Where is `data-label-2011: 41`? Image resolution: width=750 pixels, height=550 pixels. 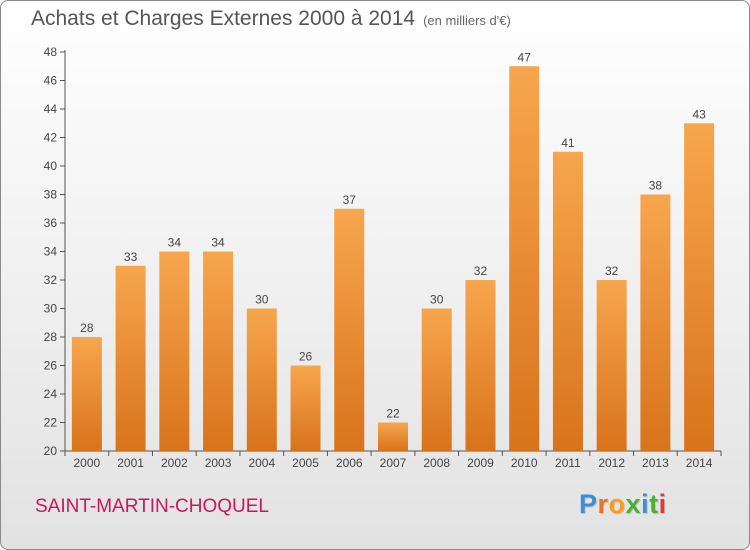
data-label-2011: 41 is located at coordinates (568, 143).